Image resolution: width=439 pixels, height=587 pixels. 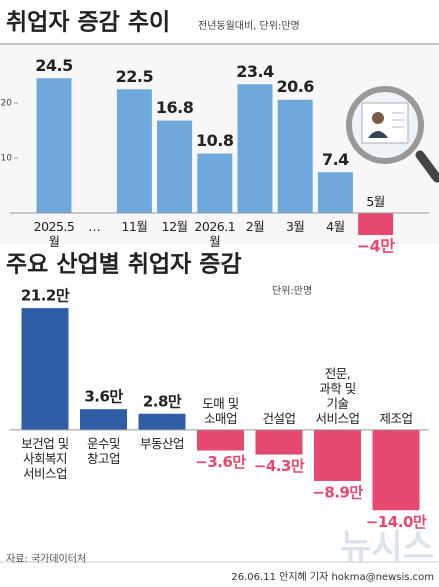 I want to click on value-label: 2.8만, so click(x=162, y=401).